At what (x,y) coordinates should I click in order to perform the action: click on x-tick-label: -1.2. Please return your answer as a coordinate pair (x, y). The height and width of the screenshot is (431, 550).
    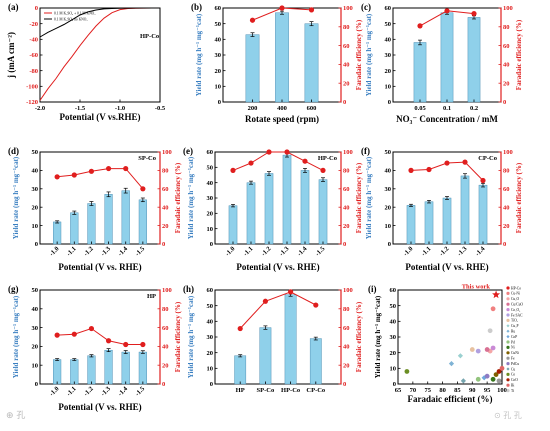
    Looking at the image, I should click on (444, 251).